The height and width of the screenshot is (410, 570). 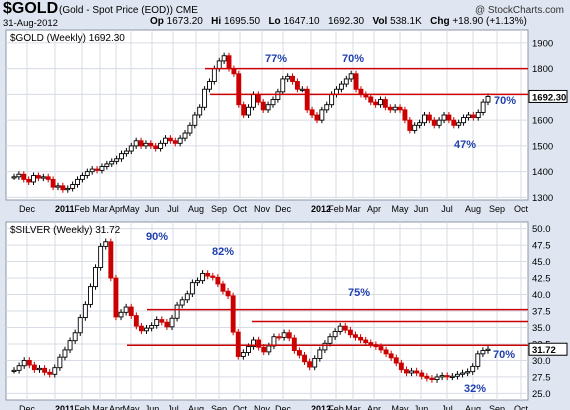 What do you see at coordinates (128, 10) in the screenshot?
I see `symbol-subtitle: (Gold - Spot Price (EOD)) CME` at bounding box center [128, 10].